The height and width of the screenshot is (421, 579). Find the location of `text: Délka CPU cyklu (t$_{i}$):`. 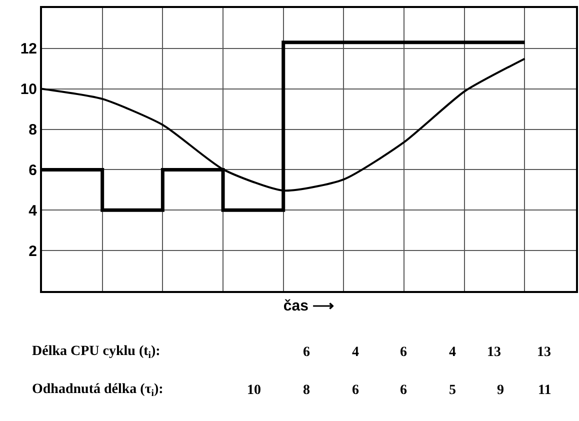

text: Délka CPU cyklu (t$_{i}$): is located at coordinates (96, 352).